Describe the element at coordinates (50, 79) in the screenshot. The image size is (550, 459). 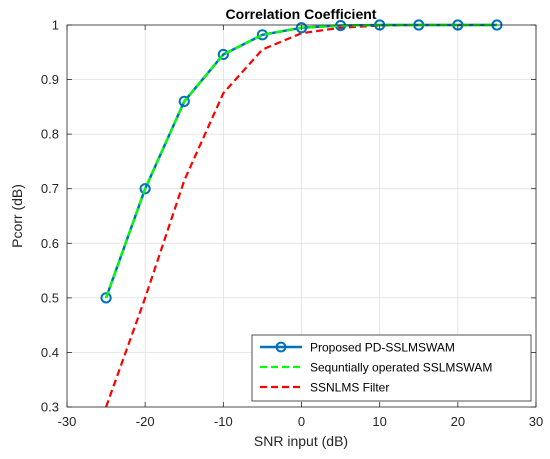
I see `y-tick-label: 0.9` at that location.